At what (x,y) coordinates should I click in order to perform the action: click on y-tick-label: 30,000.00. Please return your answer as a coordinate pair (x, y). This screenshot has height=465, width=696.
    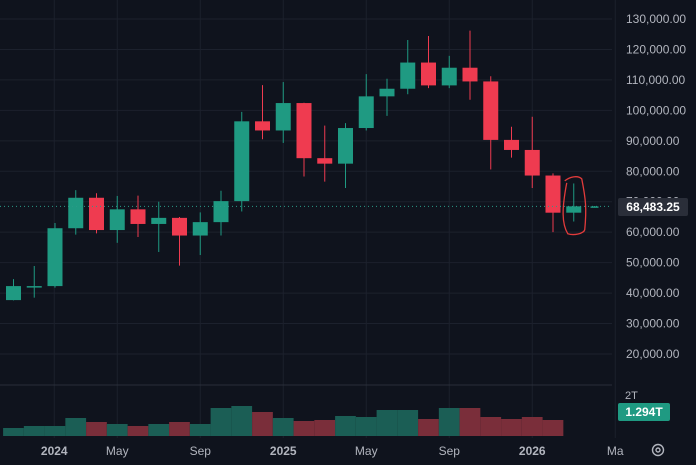
    Looking at the image, I should click on (653, 324).